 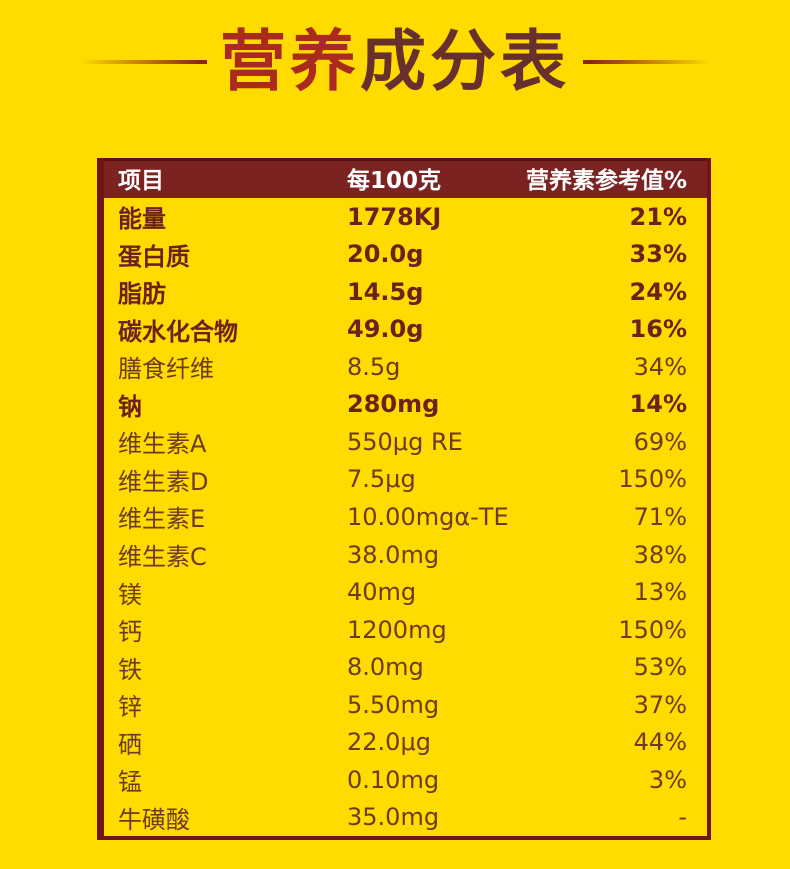 I want to click on nutrient-name-cell: 膳食纤维, so click(x=166, y=369).